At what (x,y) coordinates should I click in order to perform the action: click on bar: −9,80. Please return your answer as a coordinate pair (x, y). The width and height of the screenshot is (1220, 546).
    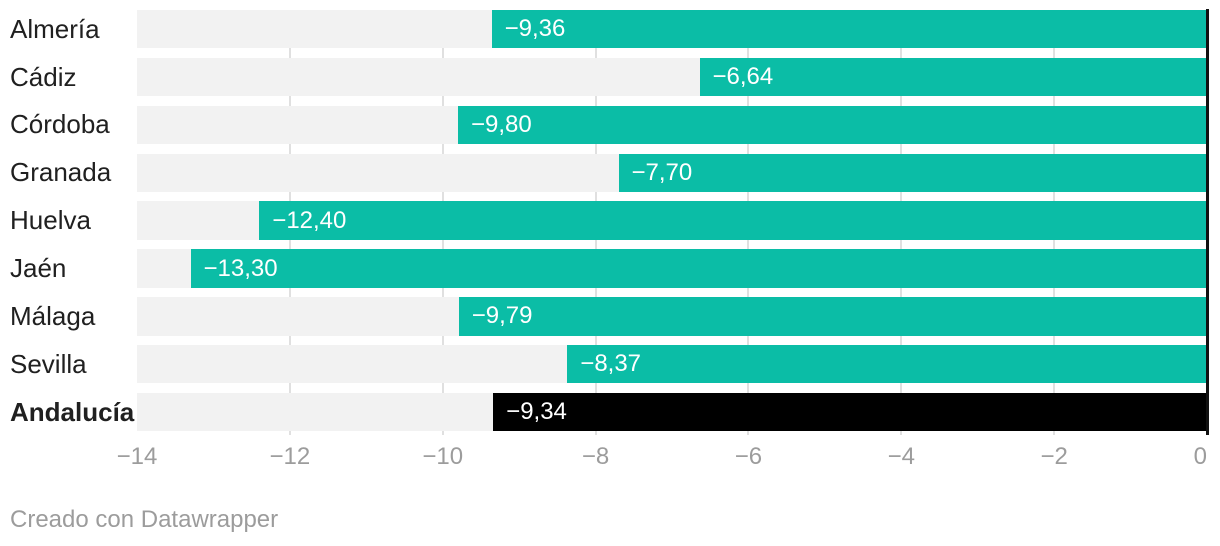
    Looking at the image, I should click on (832, 125).